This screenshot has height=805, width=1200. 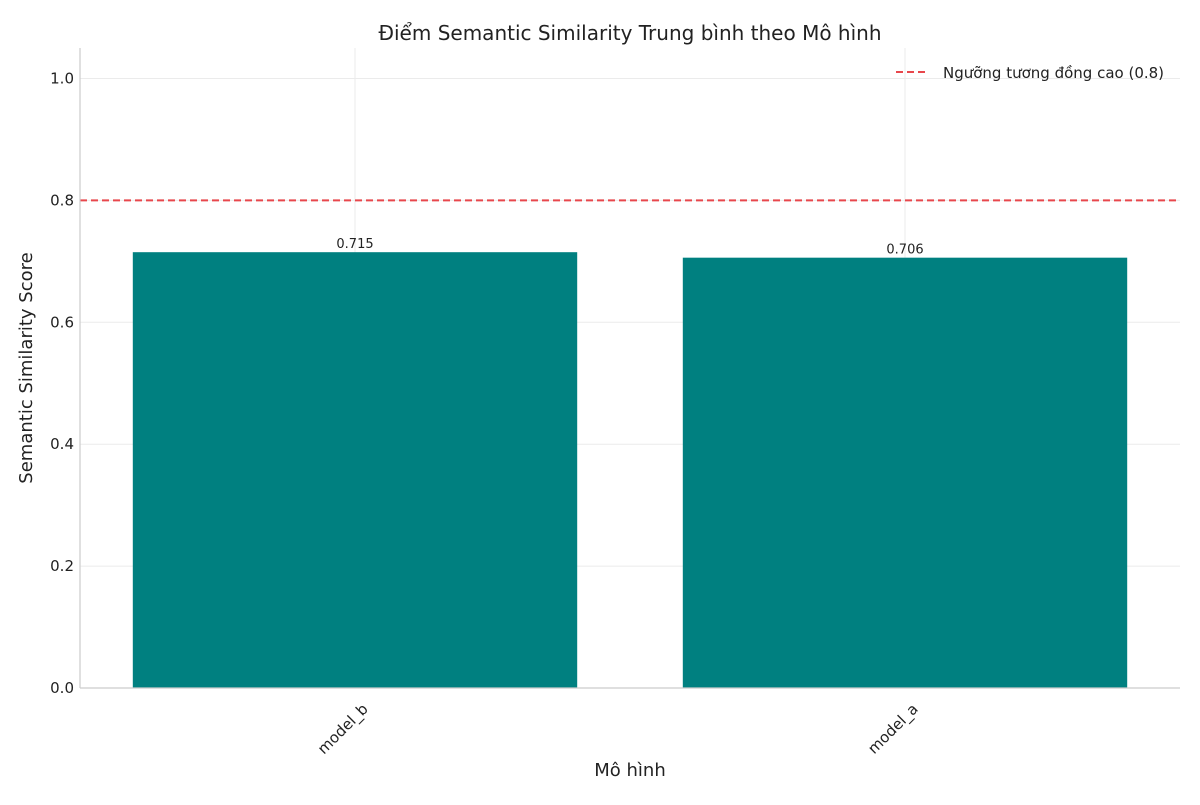 What do you see at coordinates (62, 444) in the screenshot?
I see `y-tick-label: 0.4` at bounding box center [62, 444].